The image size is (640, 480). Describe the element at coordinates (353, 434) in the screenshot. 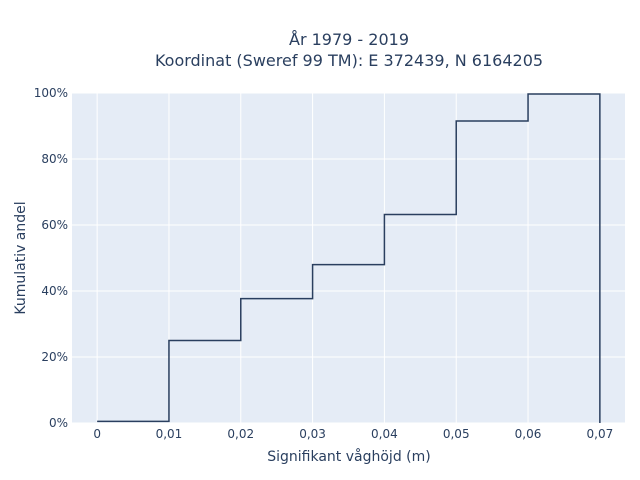

I see `x-axis-ticks: 0 0,01 0,02 0,03 0,04 0,05 0,06 0,07` at that location.